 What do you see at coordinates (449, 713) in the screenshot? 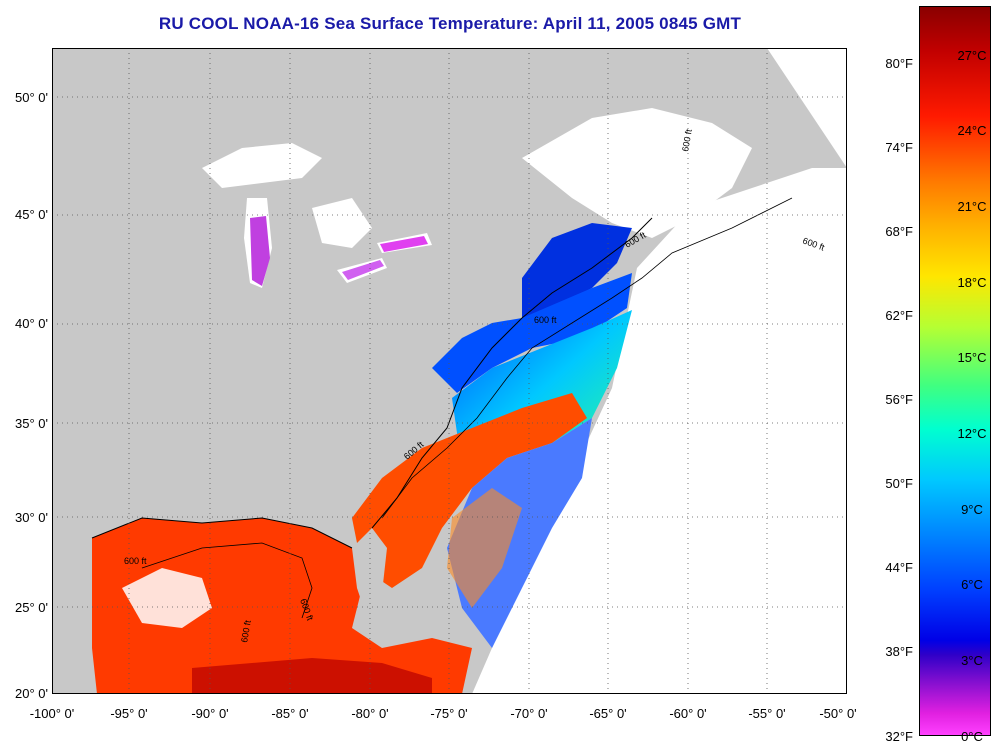
I see `lon-label: -75° 0'` at bounding box center [449, 713].